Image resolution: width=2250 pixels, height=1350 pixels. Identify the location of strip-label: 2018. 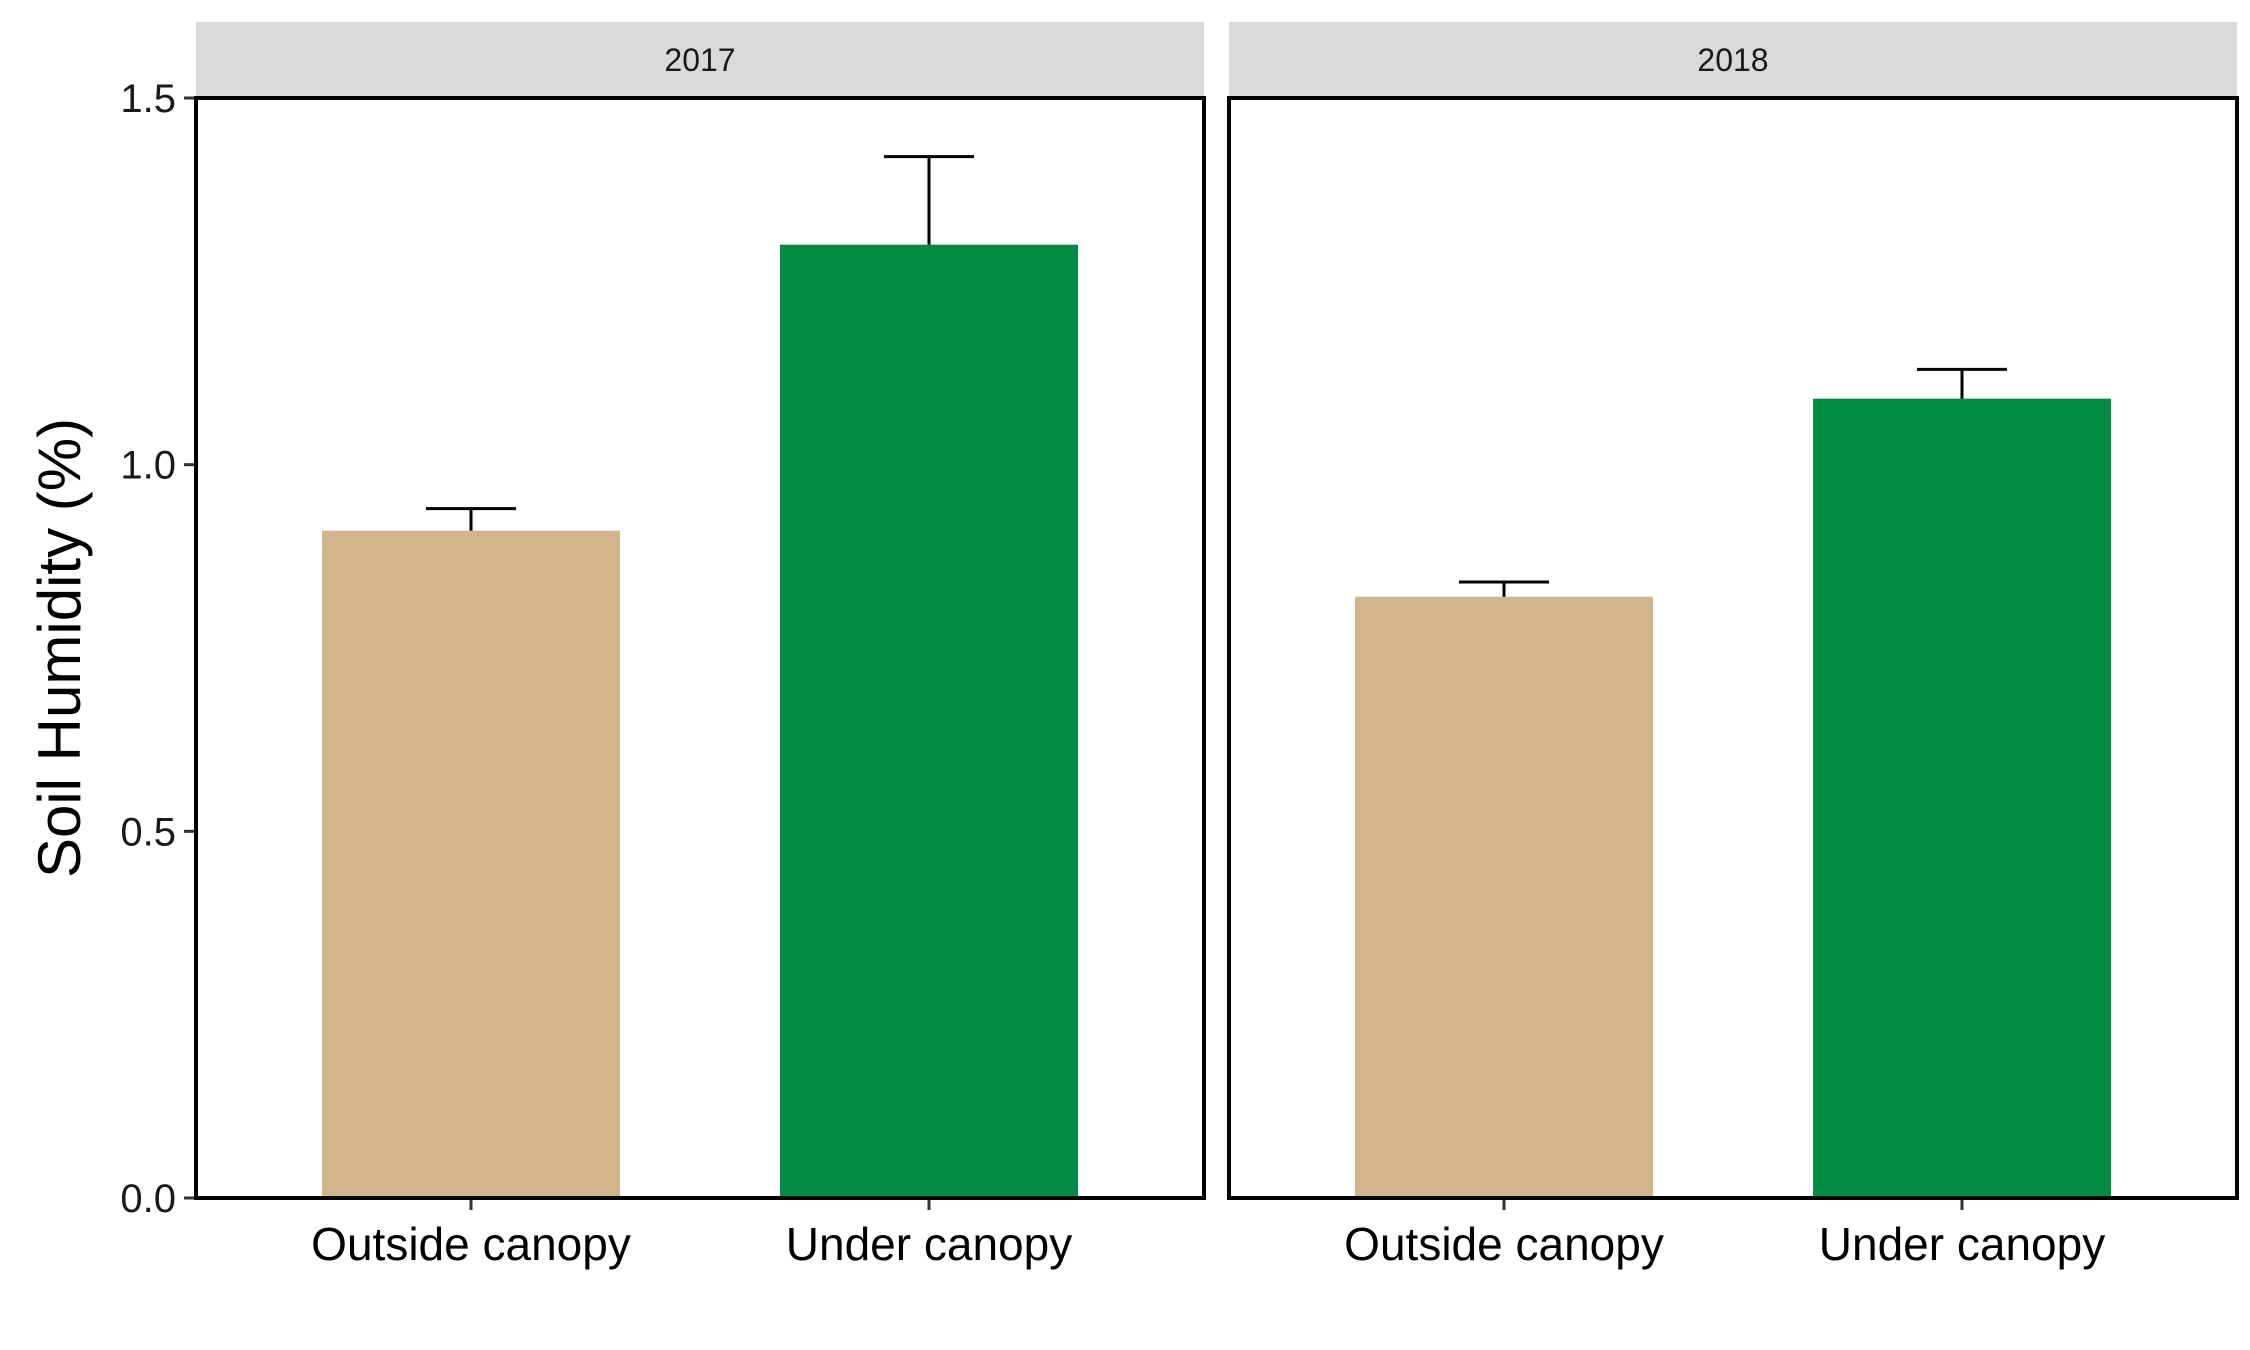
(1732, 60).